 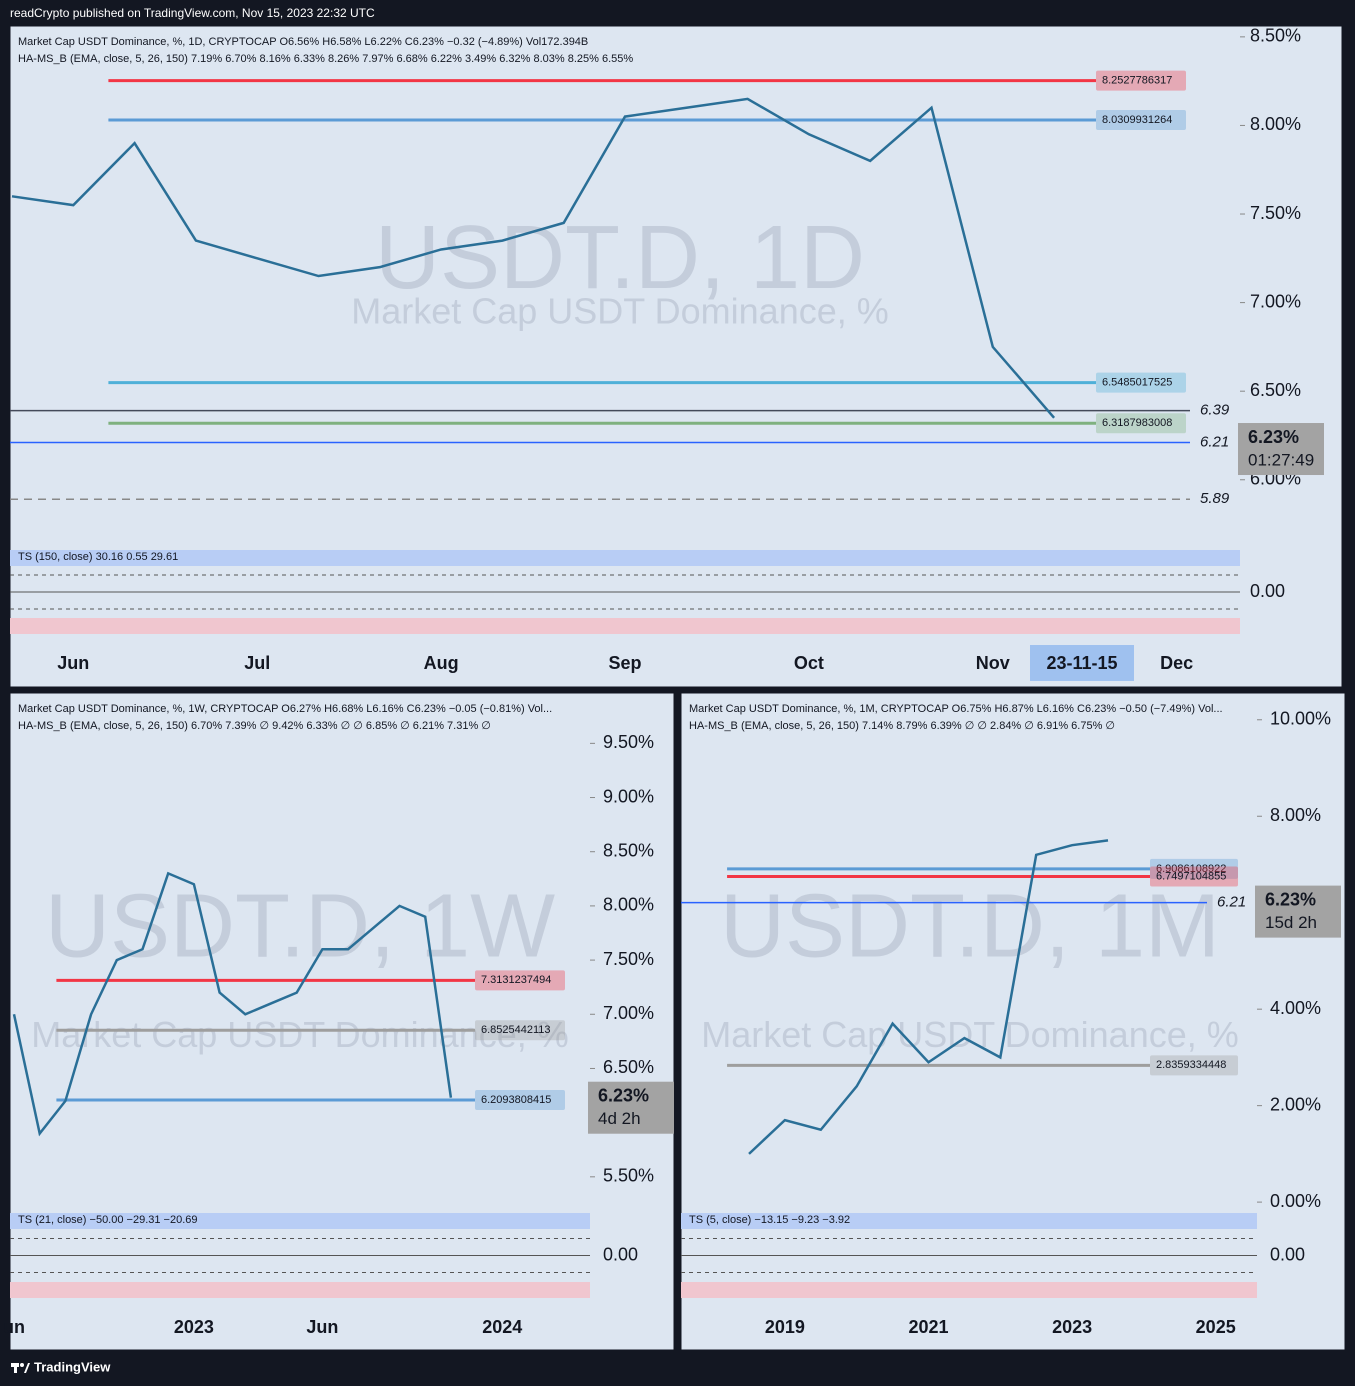 What do you see at coordinates (1214, 442) in the screenshot?
I see `level-label: 6.21` at bounding box center [1214, 442].